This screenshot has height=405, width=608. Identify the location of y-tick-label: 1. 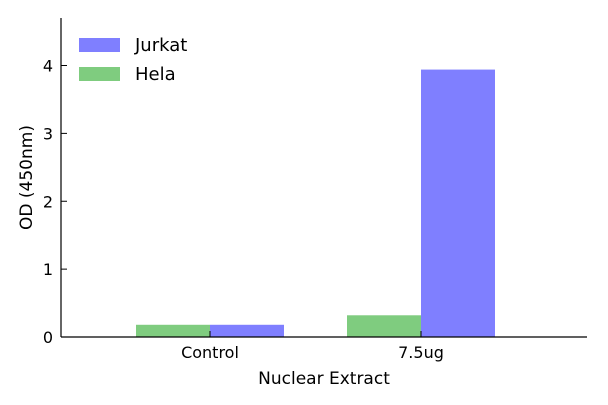
(48, 269).